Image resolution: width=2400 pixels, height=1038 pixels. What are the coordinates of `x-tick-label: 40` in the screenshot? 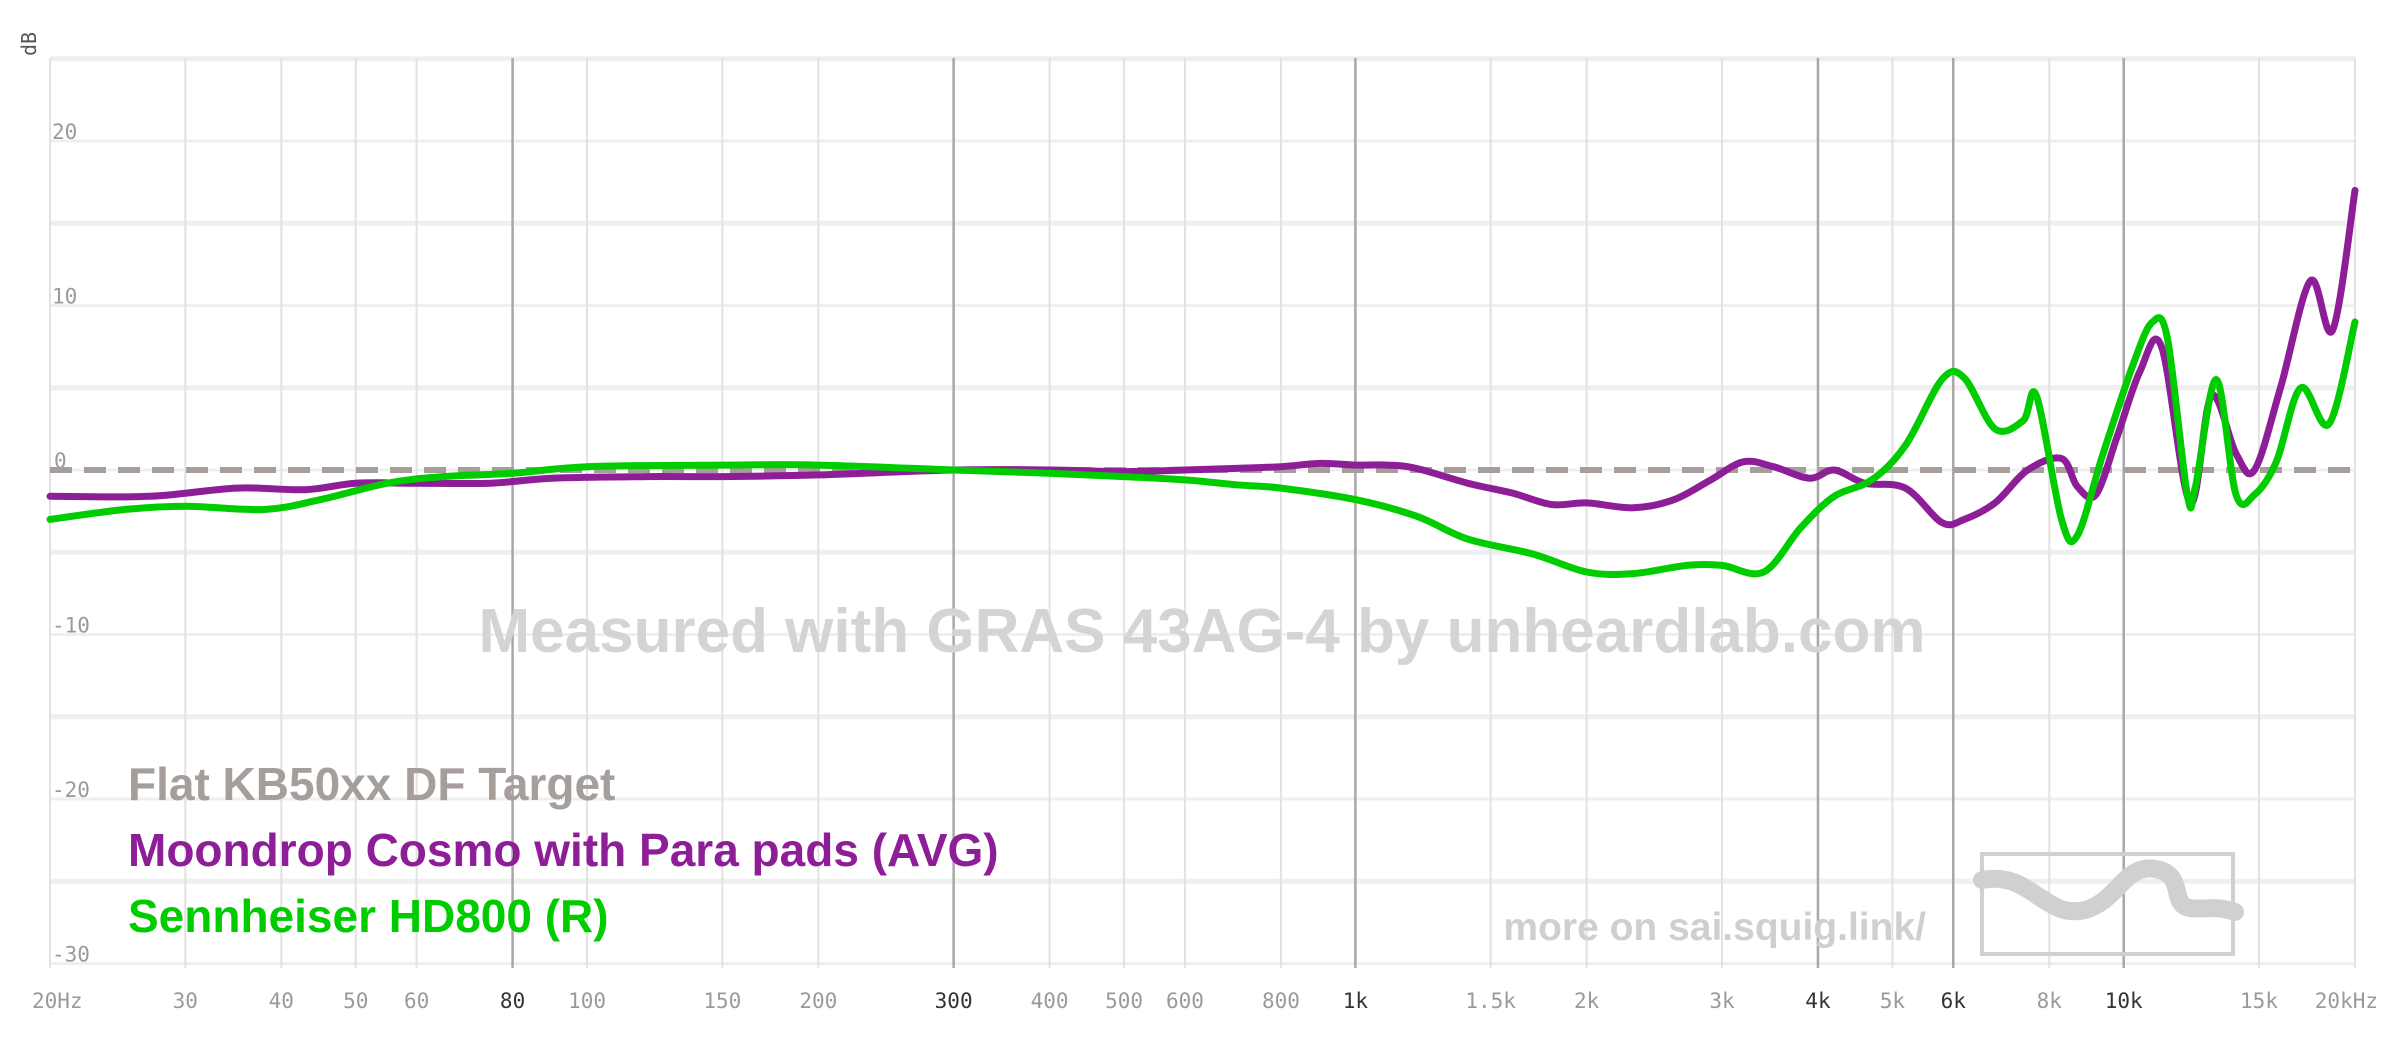 It's located at (281, 1001).